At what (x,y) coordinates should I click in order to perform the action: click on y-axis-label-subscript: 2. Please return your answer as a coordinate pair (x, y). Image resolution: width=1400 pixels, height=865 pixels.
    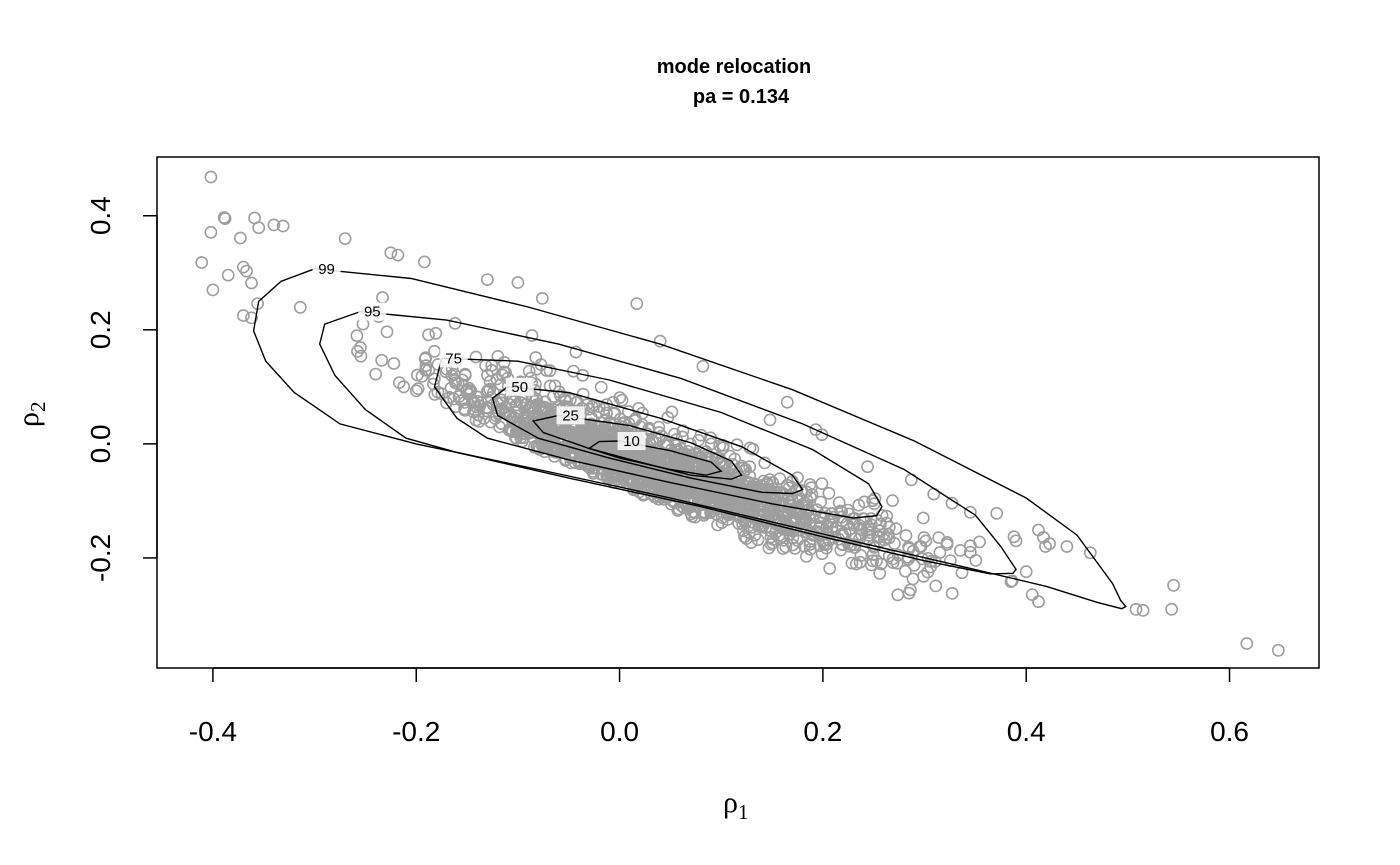
    Looking at the image, I should click on (38, 407).